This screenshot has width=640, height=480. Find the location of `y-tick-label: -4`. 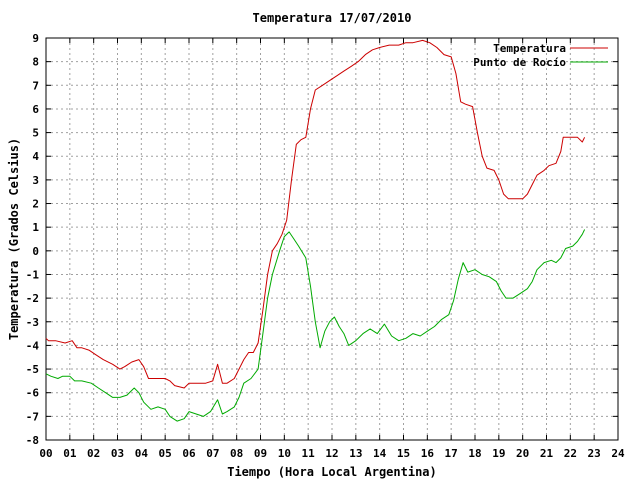

y-tick-label: -4 is located at coordinates (33, 345).